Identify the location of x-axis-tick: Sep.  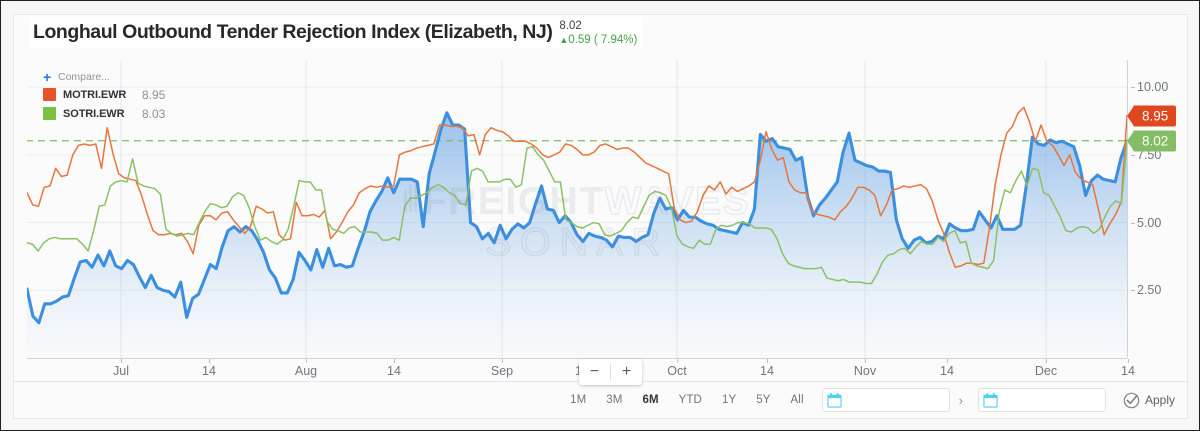
(502, 368).